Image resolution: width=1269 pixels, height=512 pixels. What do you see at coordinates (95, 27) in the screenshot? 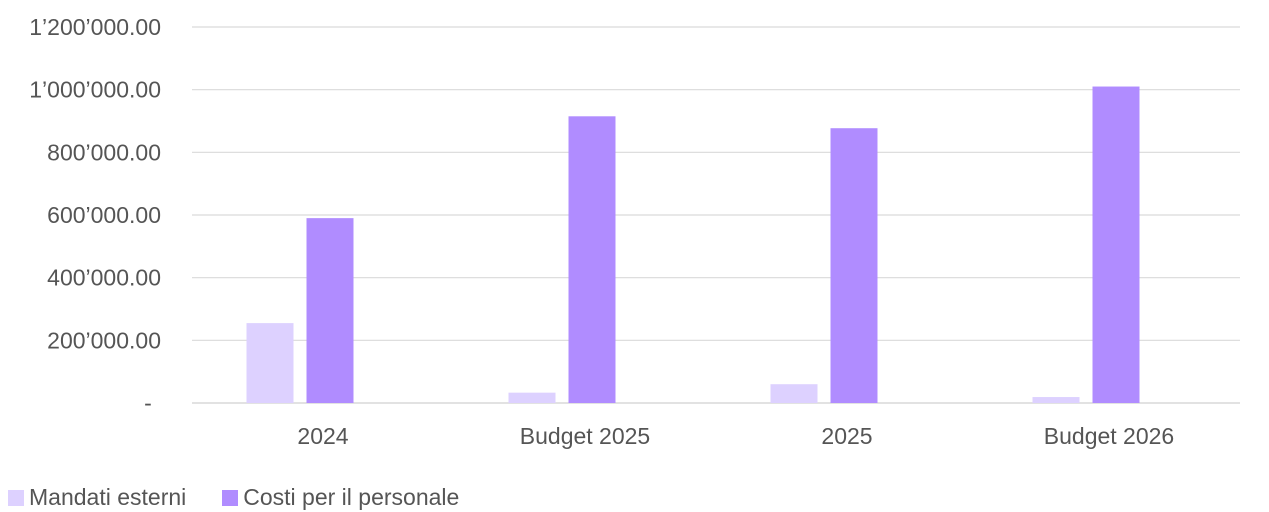
I see `y-tick-label: 1’200’000.00` at bounding box center [95, 27].